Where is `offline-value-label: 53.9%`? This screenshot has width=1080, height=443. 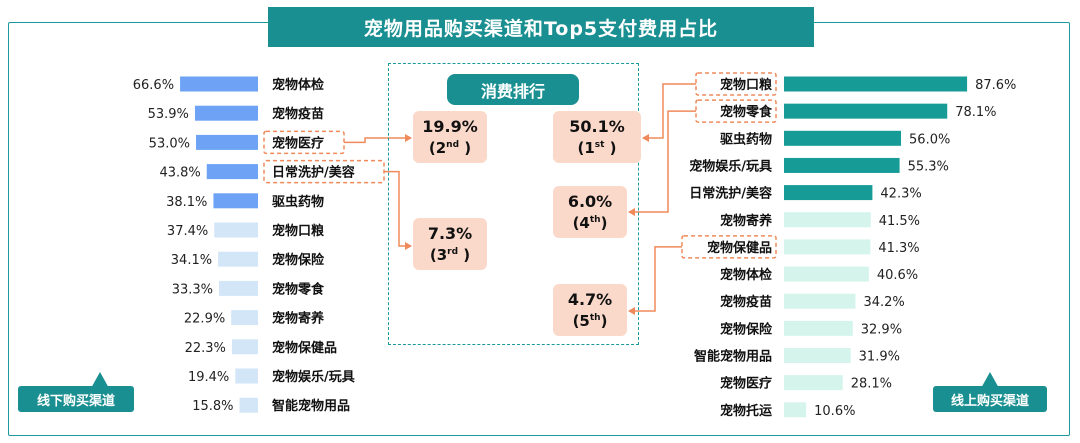 offline-value-label: 53.9% is located at coordinates (168, 114).